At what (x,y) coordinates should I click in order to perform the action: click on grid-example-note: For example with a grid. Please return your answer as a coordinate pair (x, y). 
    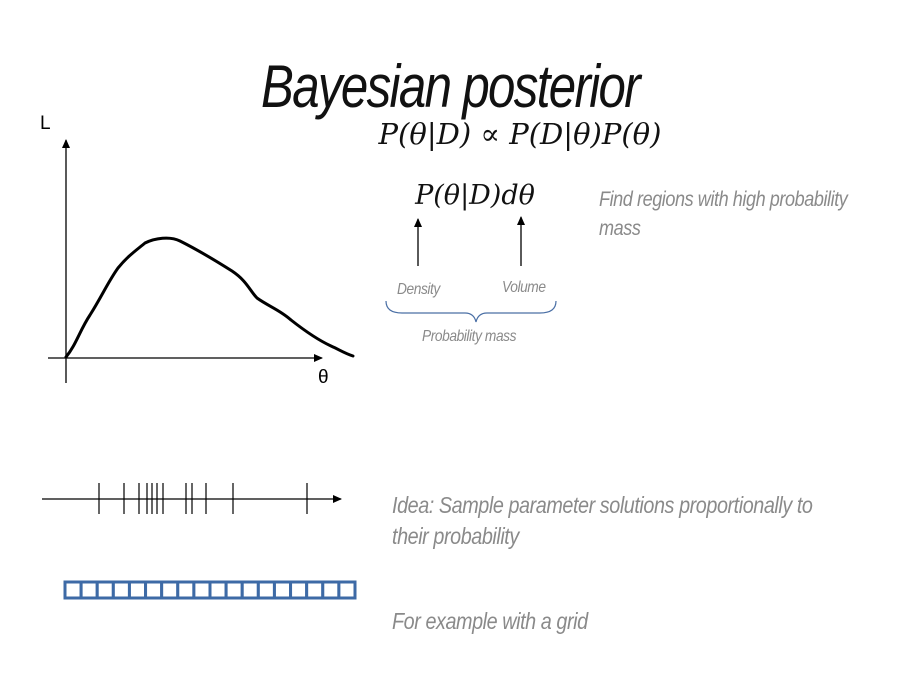
    Looking at the image, I should click on (490, 621).